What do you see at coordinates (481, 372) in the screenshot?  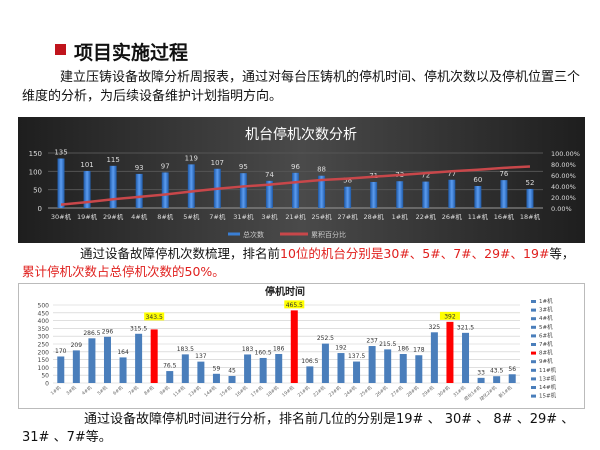 I see `data-label: 33` at bounding box center [481, 372].